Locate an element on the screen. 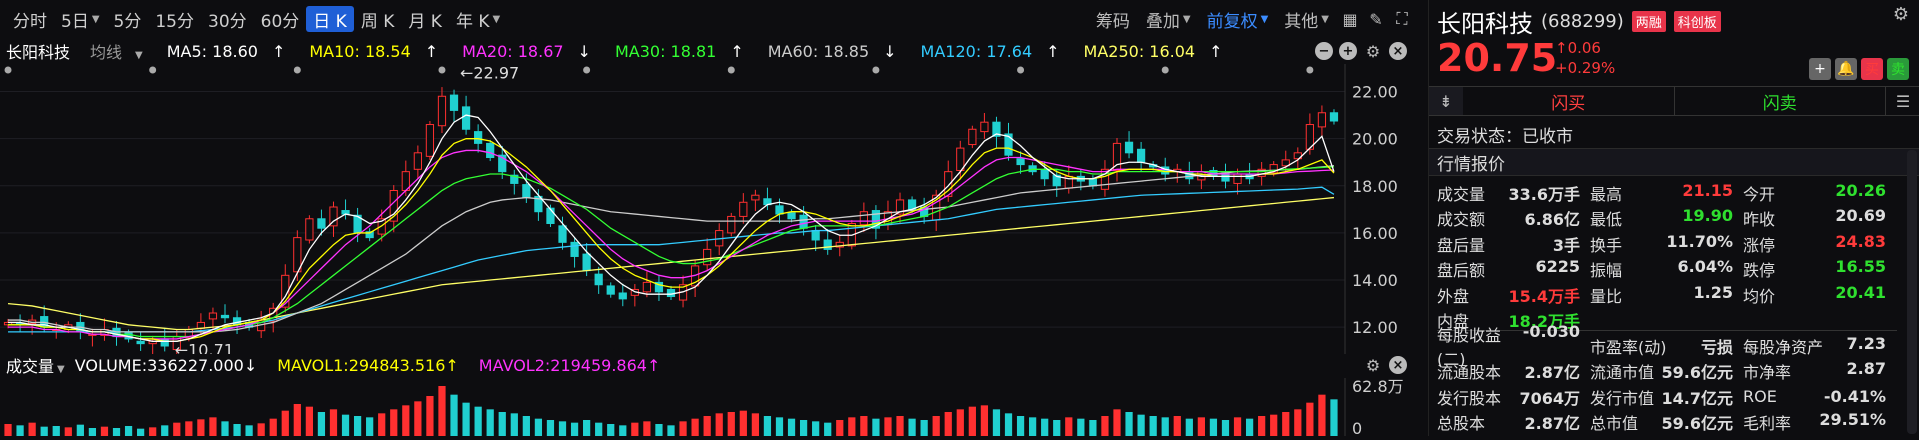 This screenshot has height=440, width=1919. tab-timeframe-3: 15分 is located at coordinates (174, 19).